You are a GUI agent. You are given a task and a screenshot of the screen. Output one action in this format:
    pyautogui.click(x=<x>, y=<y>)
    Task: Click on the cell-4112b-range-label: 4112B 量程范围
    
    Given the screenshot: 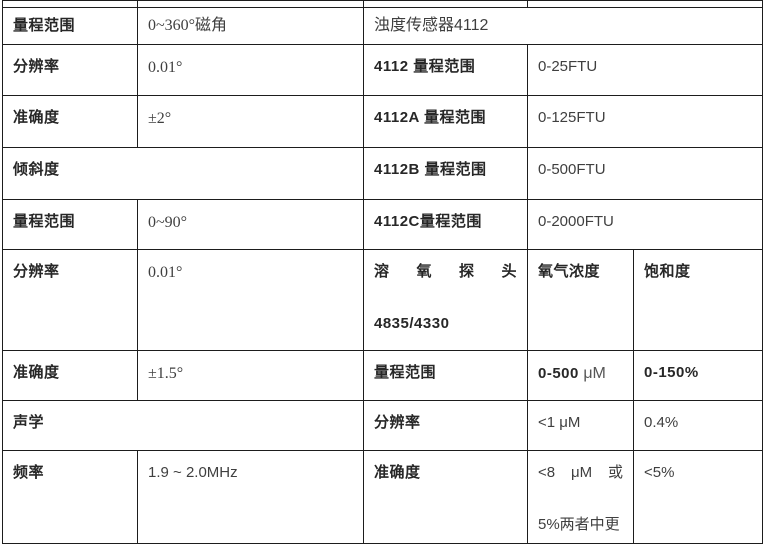 What is the action you would take?
    pyautogui.click(x=446, y=174)
    